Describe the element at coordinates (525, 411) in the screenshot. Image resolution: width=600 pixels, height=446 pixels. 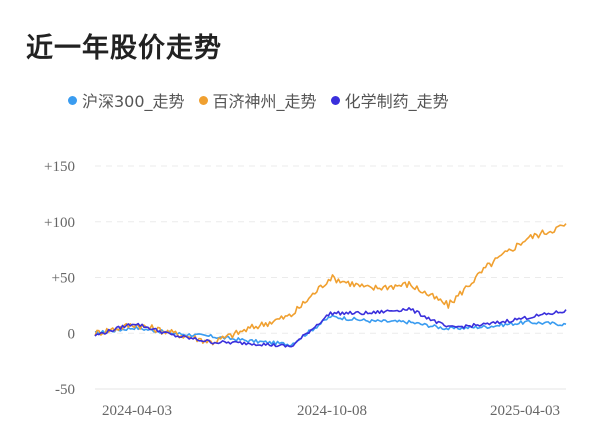
I see `x-tick-label: 2025-04-03` at that location.